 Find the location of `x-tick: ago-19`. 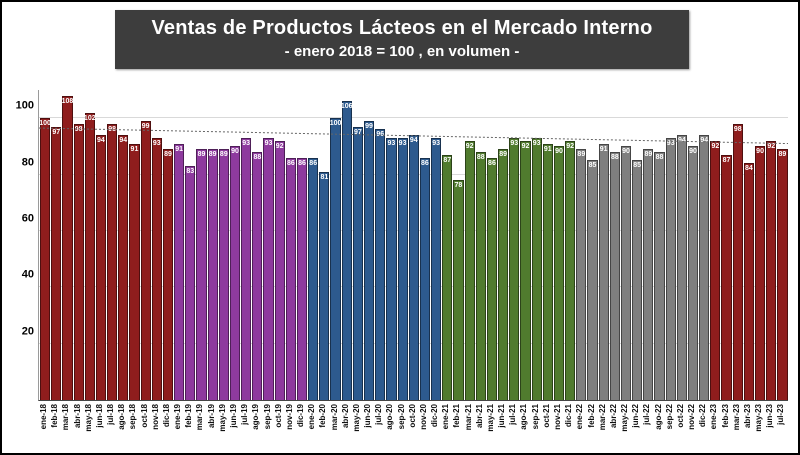

x-tick: ago-19 is located at coordinates (256, 427).